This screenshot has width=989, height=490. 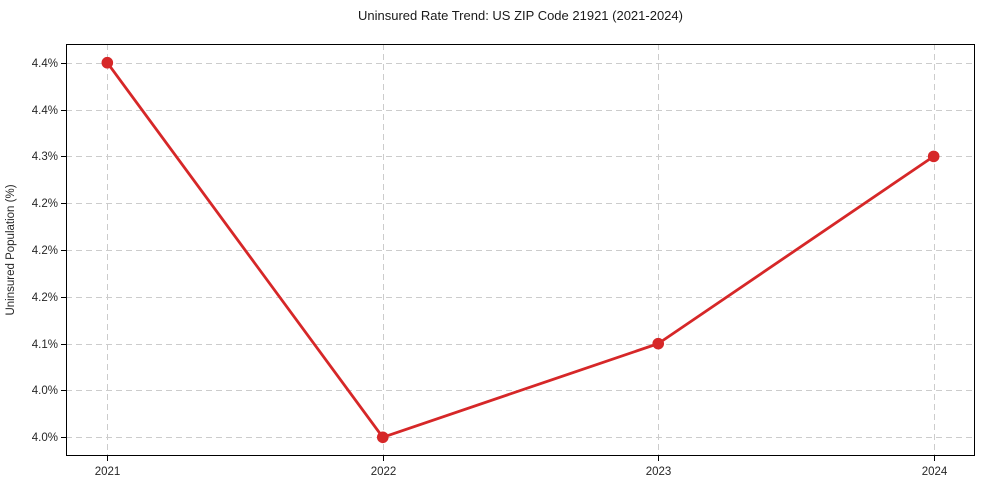 I want to click on x-tick-label: 2023, so click(x=658, y=472).